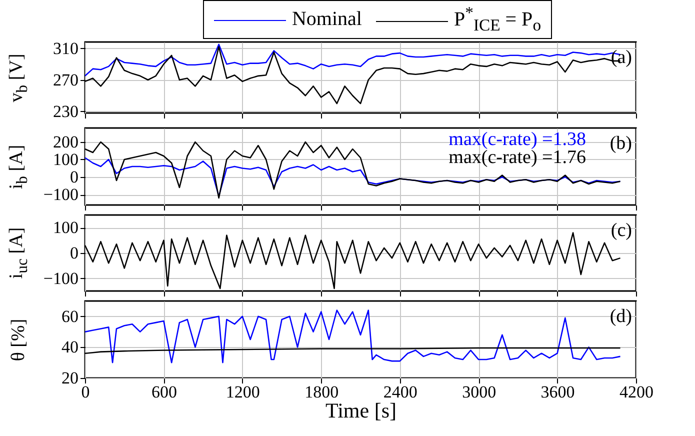 The image size is (695, 436). Describe the element at coordinates (621, 316) in the screenshot. I see `annotation: (d)` at that location.